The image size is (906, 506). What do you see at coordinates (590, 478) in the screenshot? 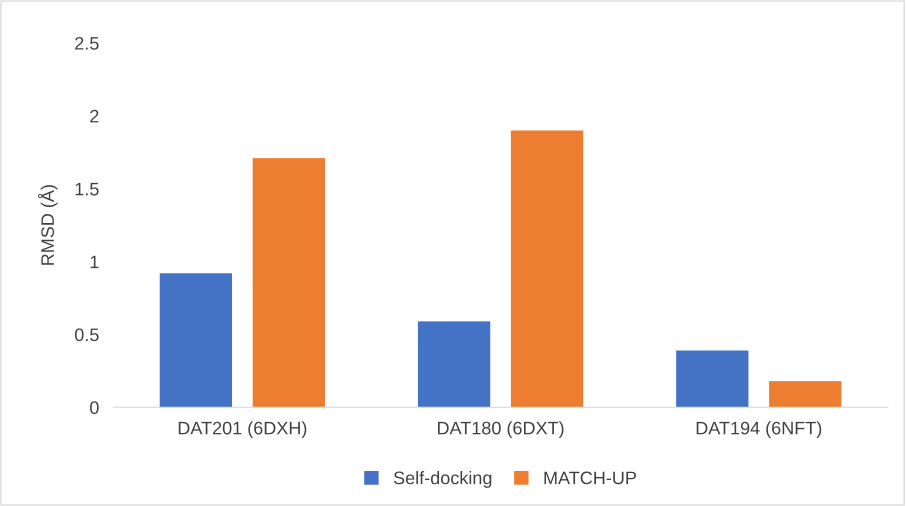
I see `legend-label: MATCH-UP` at bounding box center [590, 478].